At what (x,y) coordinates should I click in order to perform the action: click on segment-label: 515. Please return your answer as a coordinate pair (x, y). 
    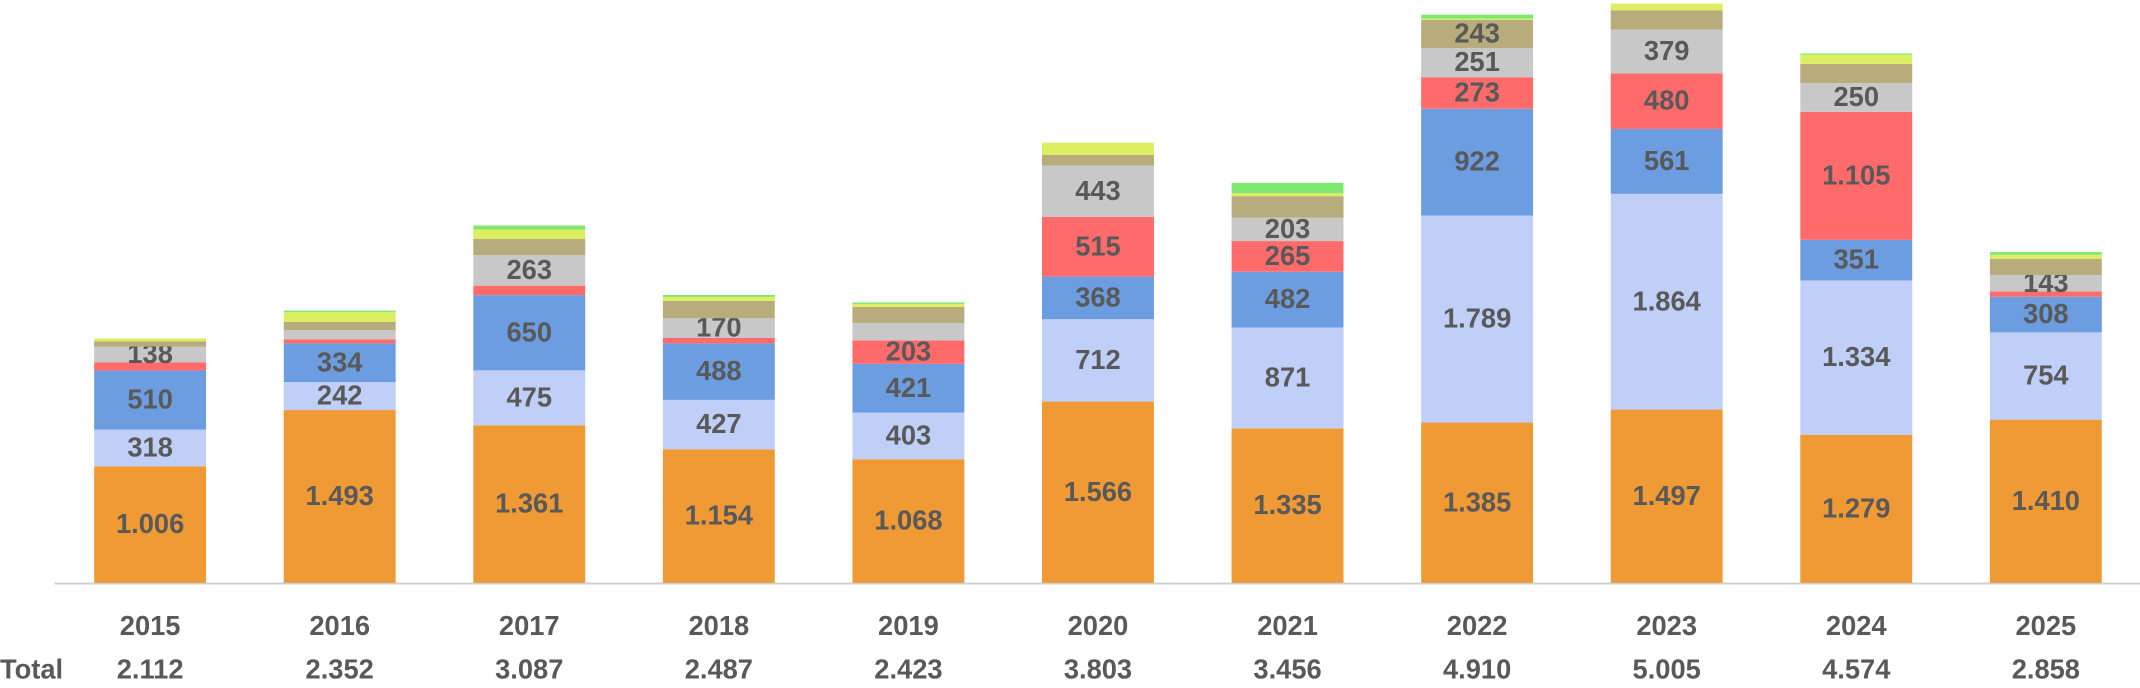
    Looking at the image, I should click on (1098, 245).